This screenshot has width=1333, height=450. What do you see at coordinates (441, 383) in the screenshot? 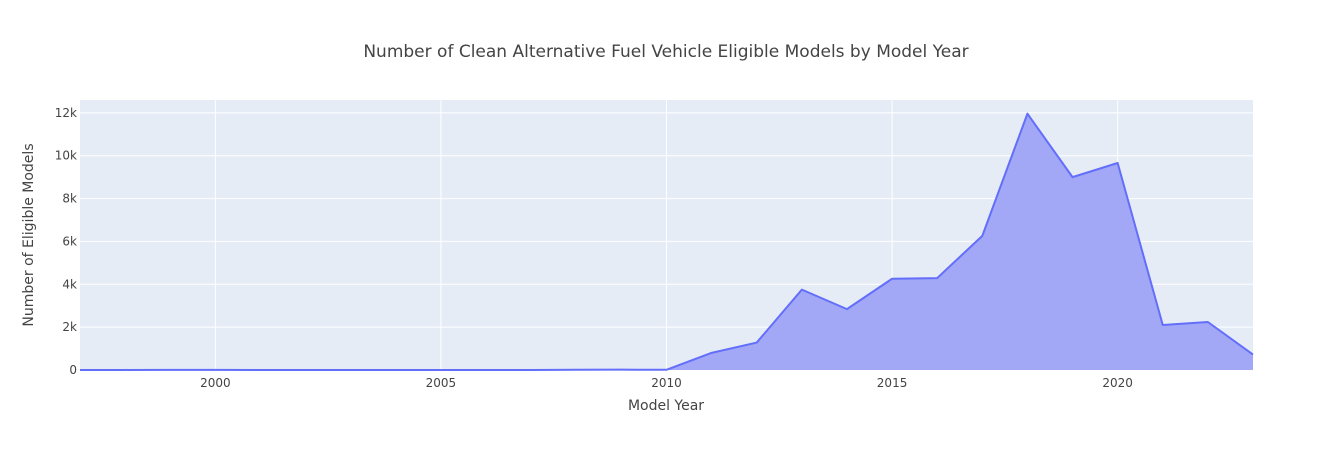
I see `x-tick-label: 2005` at bounding box center [441, 383].